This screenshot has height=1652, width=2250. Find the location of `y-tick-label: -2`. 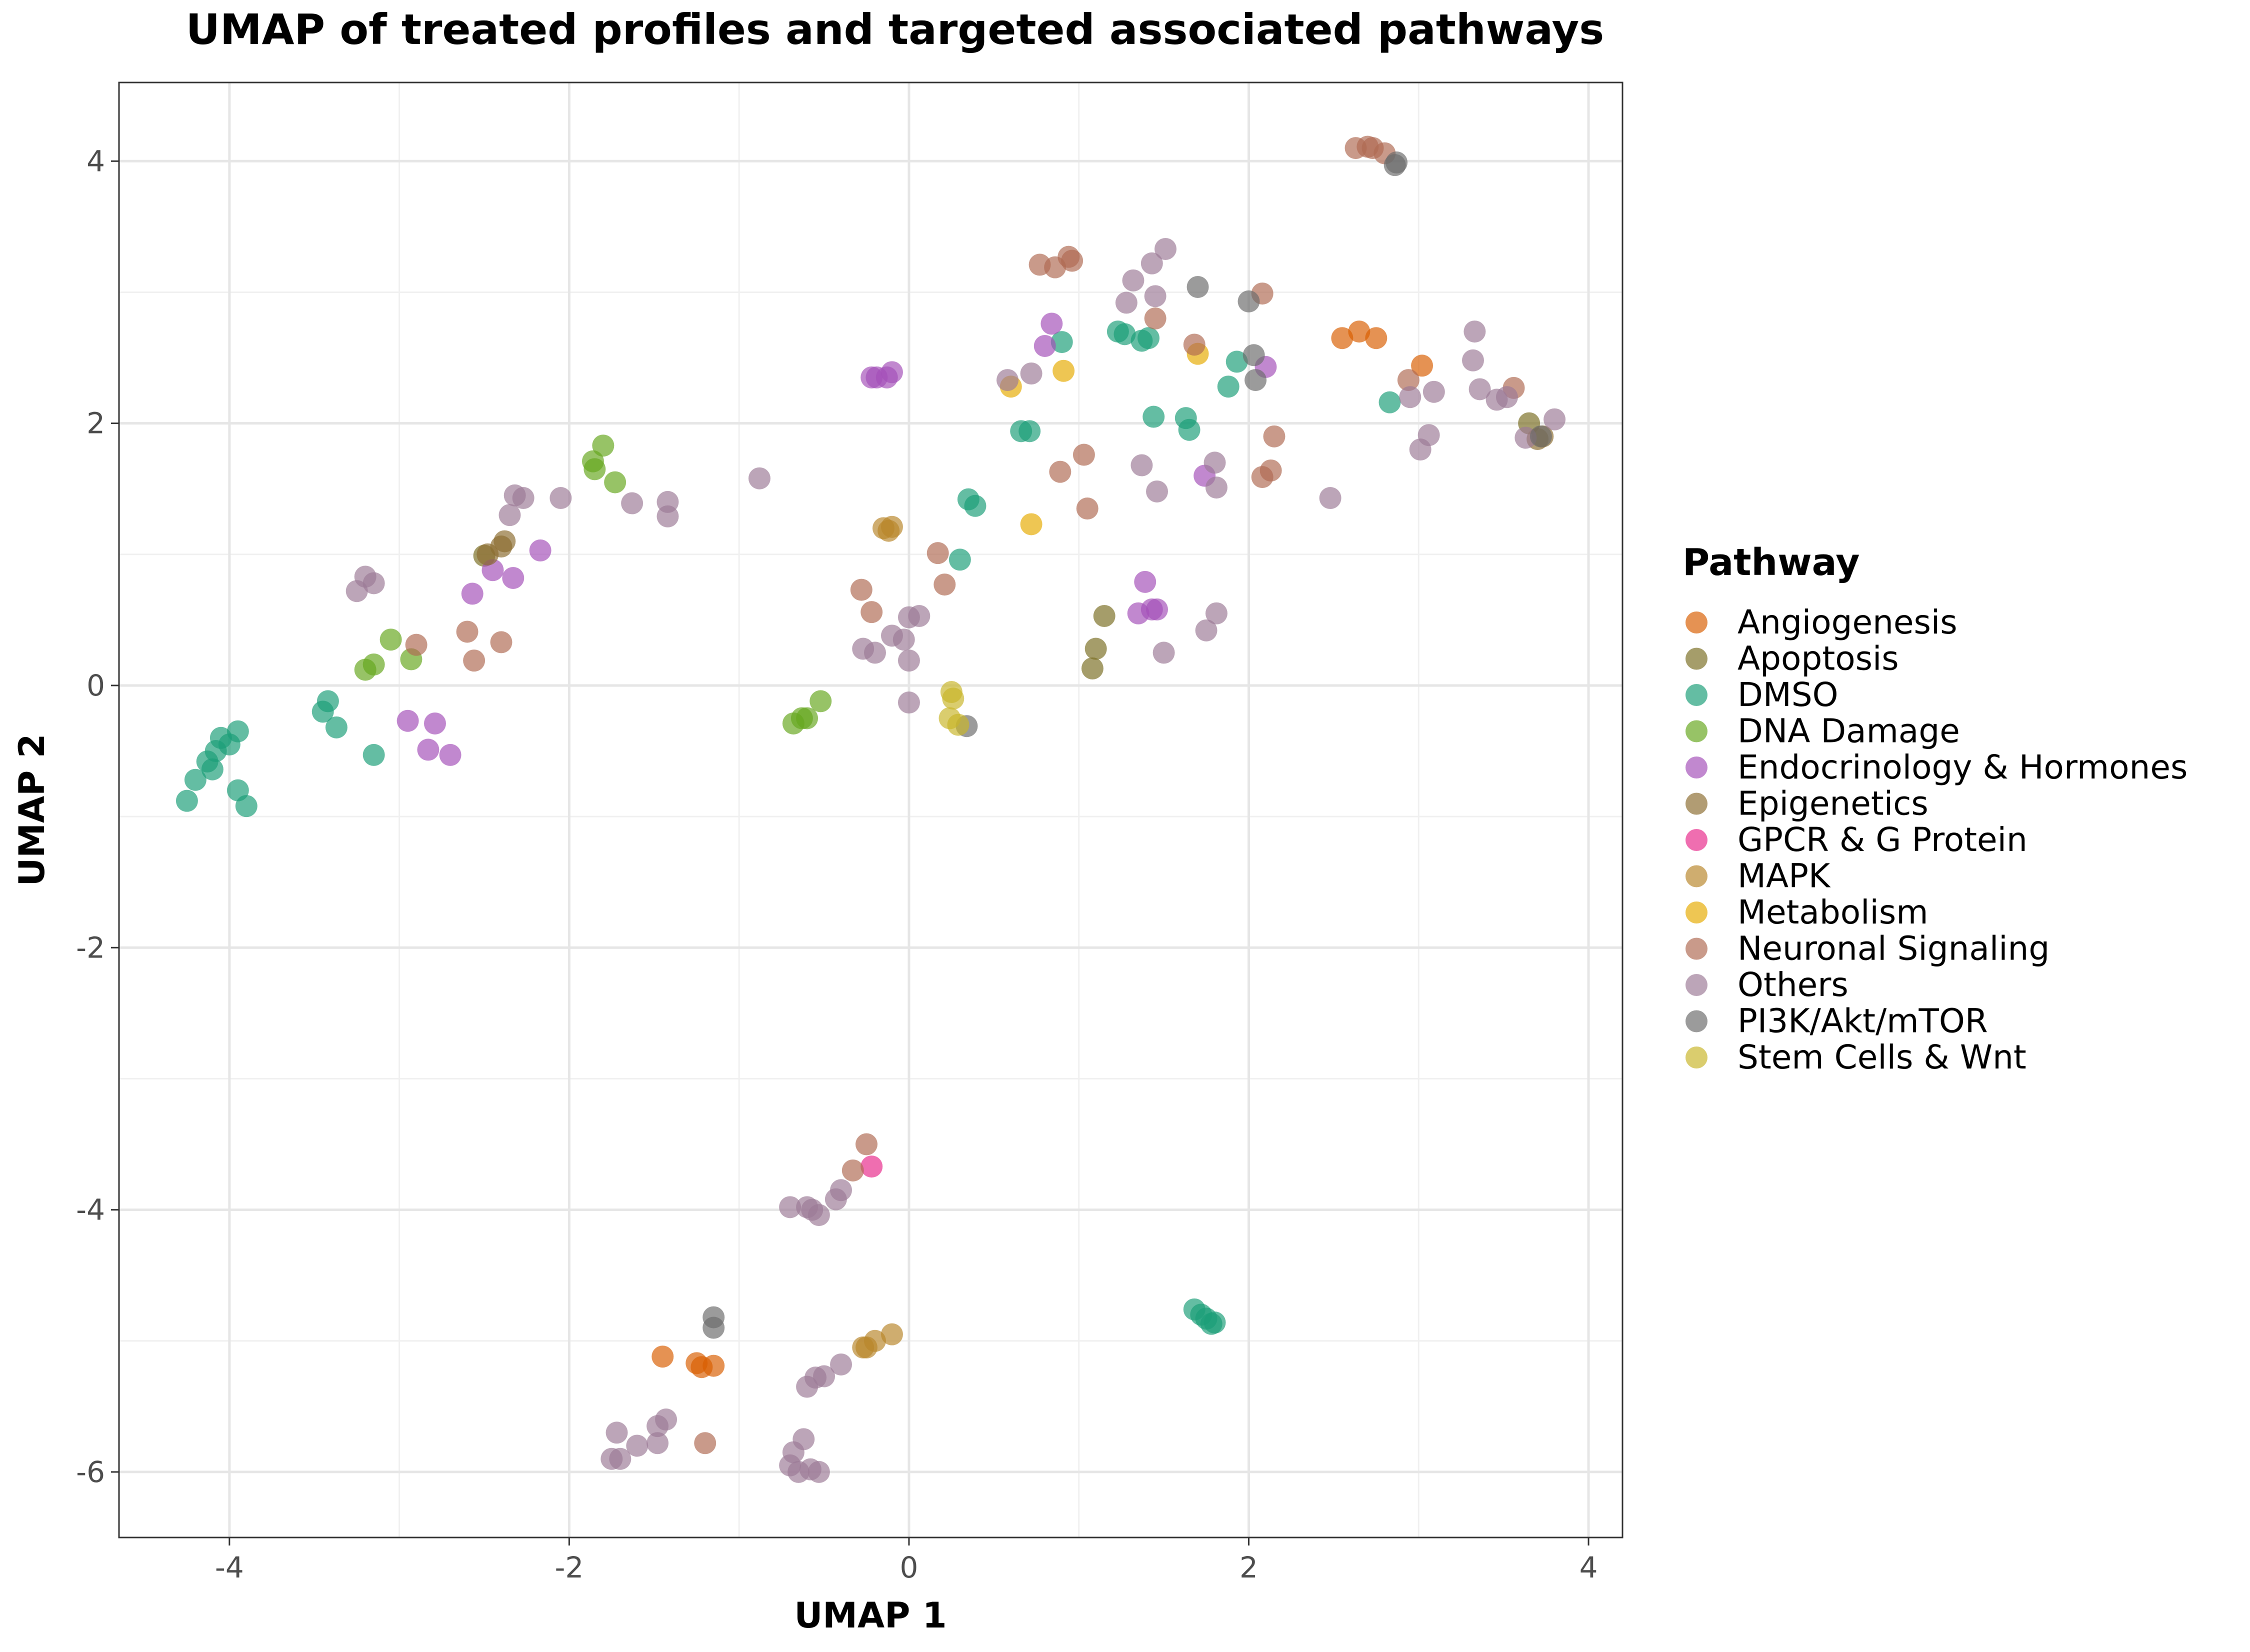

y-tick-label: -2 is located at coordinates (90, 947).